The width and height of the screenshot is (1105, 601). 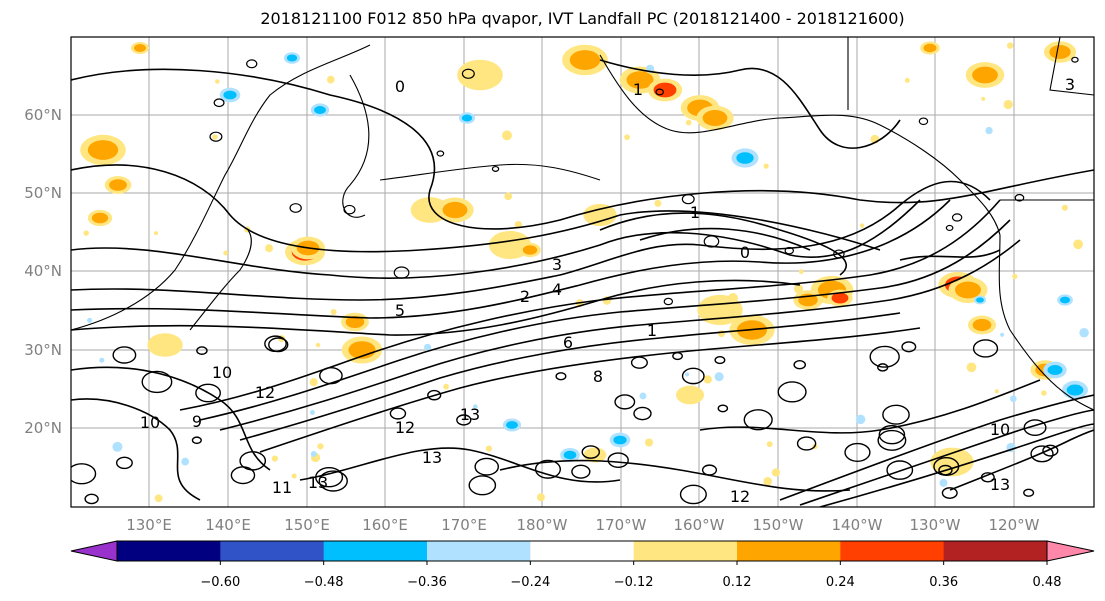 I want to click on lon-tick-label: 180°W, so click(x=542, y=525).